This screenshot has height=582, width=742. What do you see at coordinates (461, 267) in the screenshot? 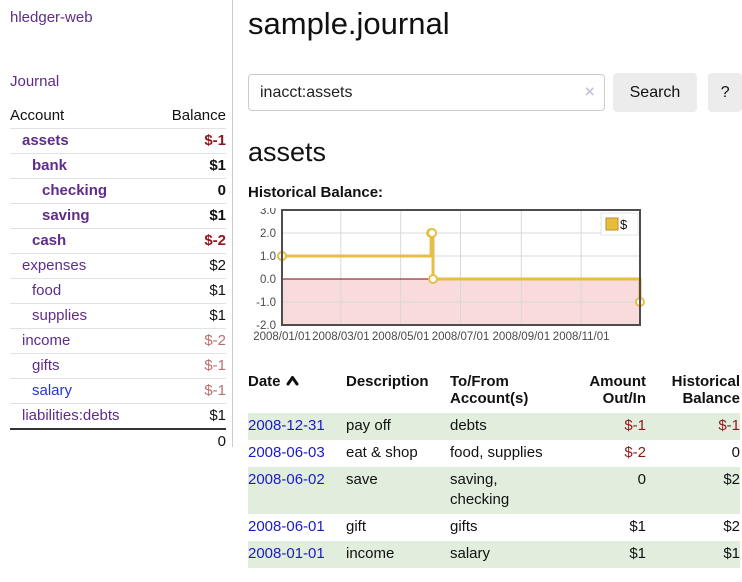
I see `plot-border` at bounding box center [461, 267].